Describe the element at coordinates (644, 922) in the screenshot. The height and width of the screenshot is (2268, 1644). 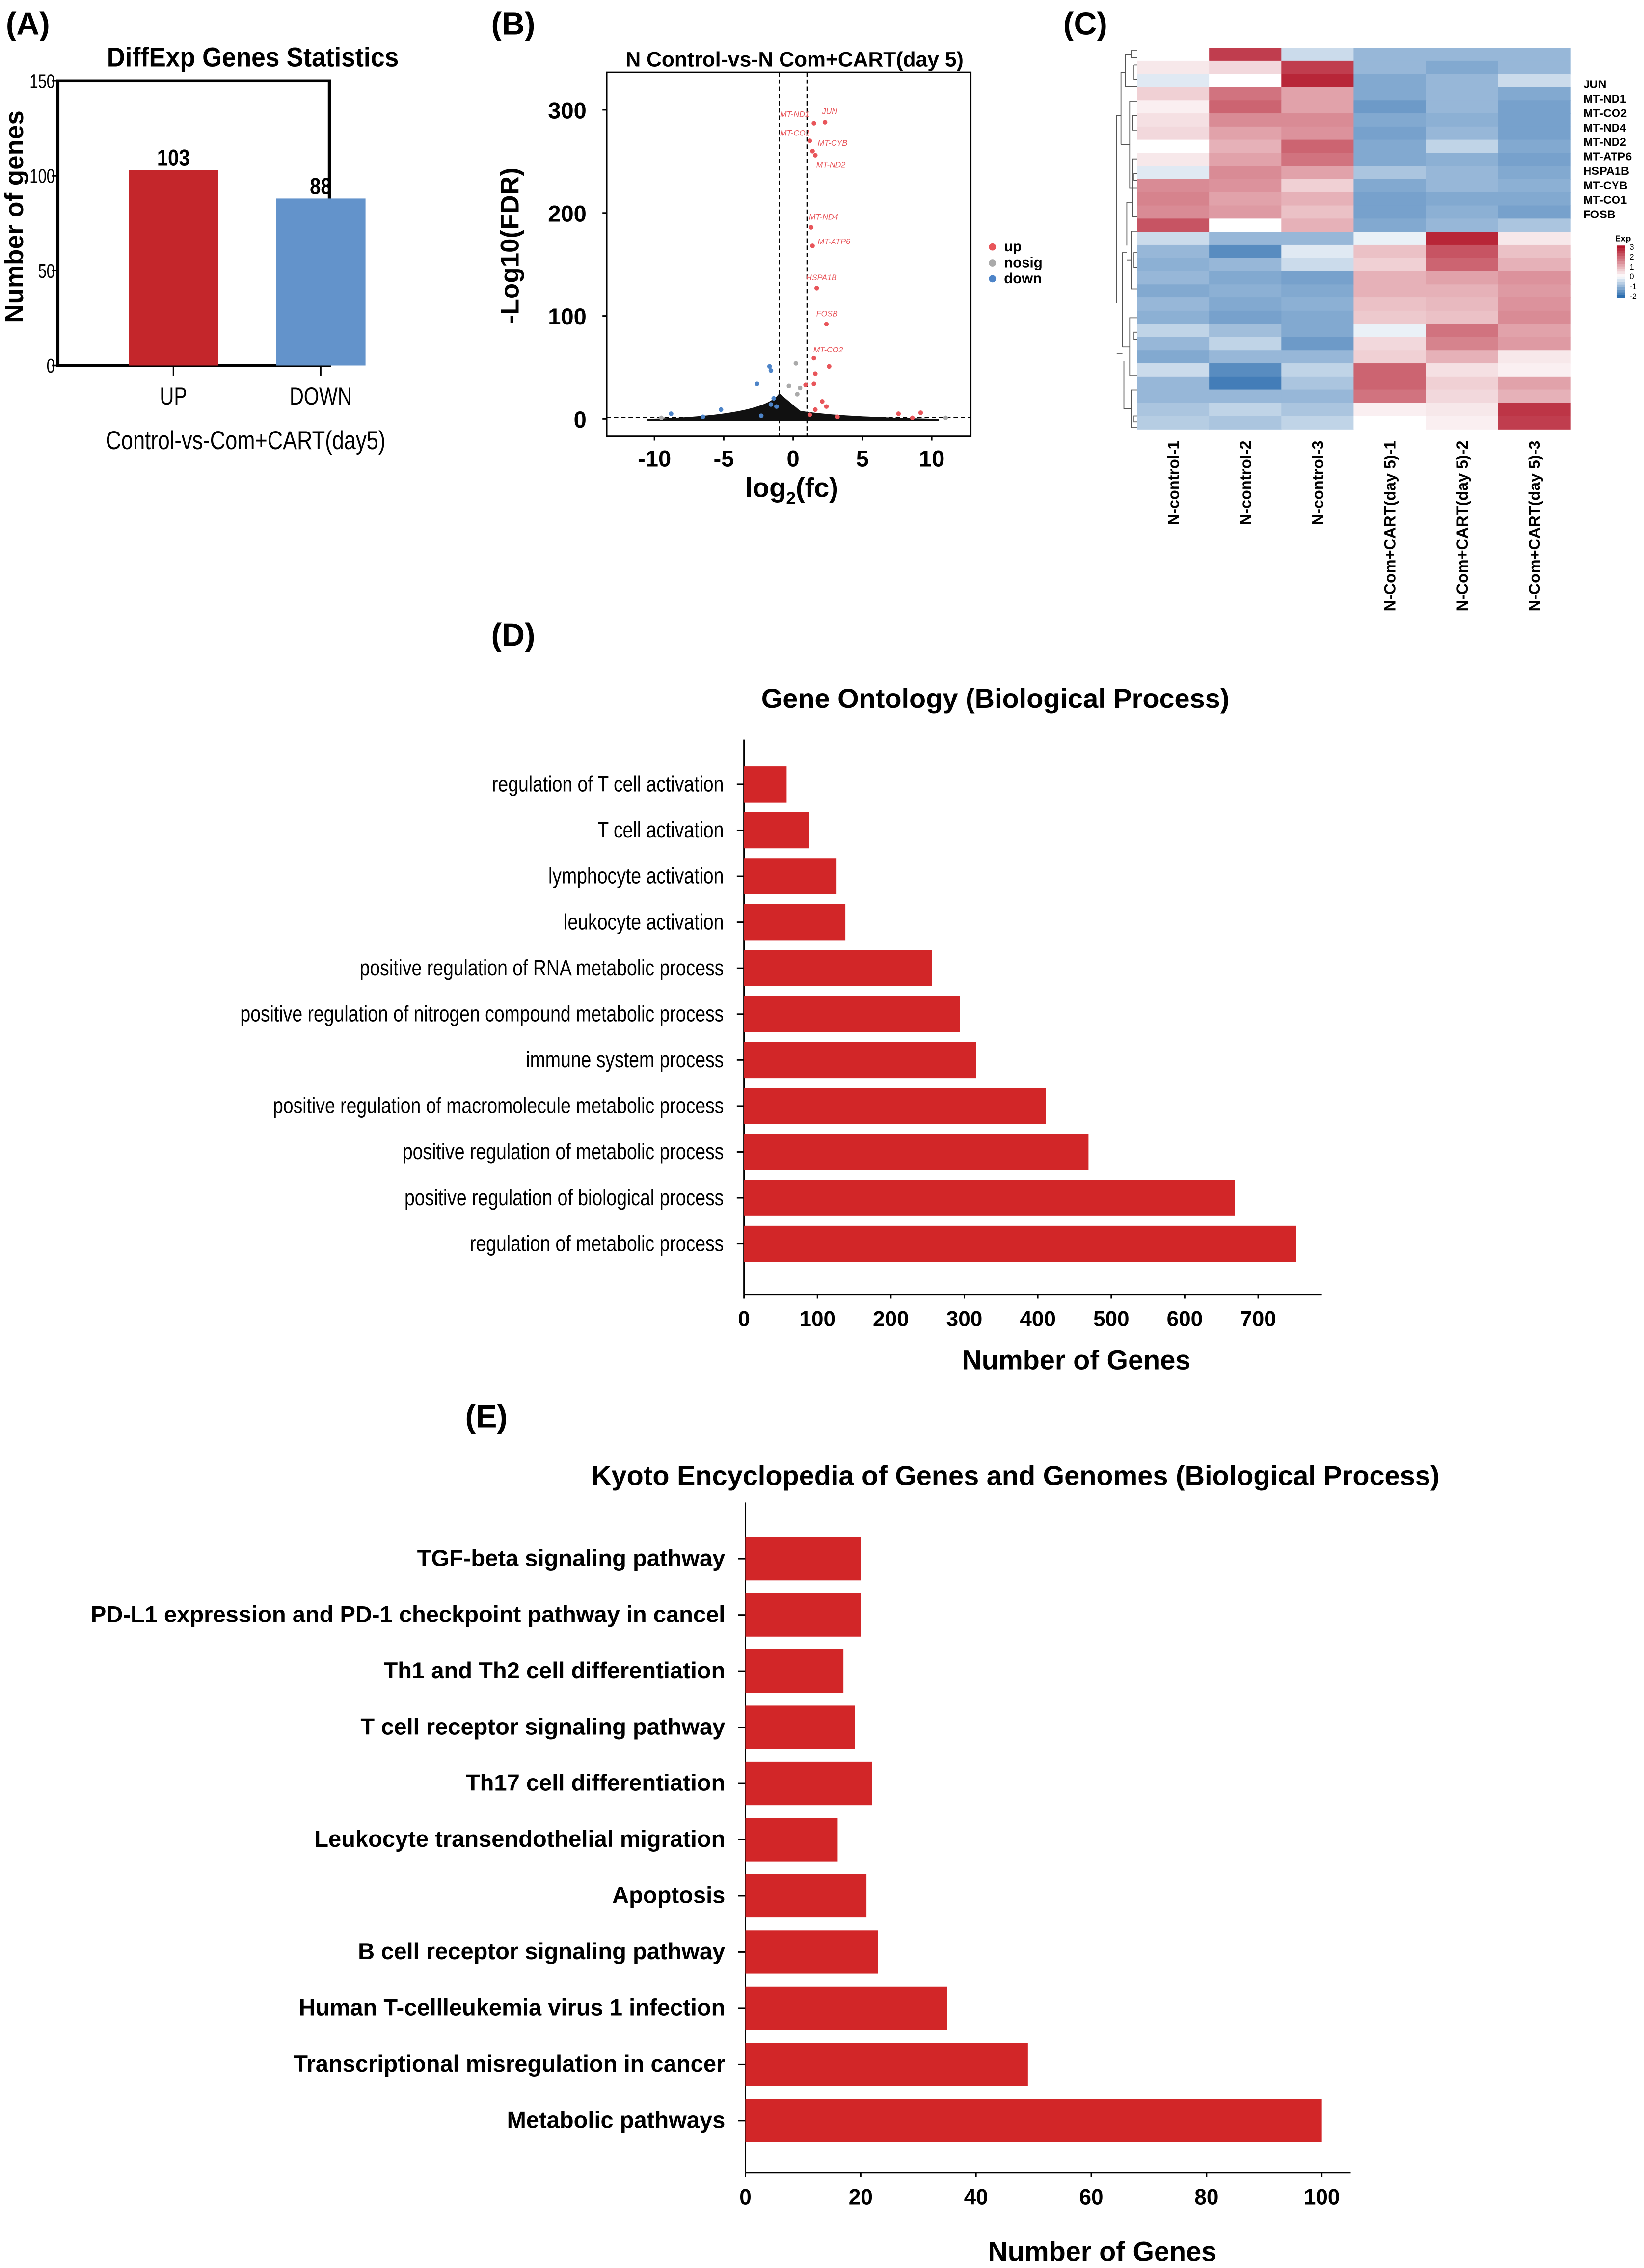
I see `category-label: leukocyte activation` at that location.